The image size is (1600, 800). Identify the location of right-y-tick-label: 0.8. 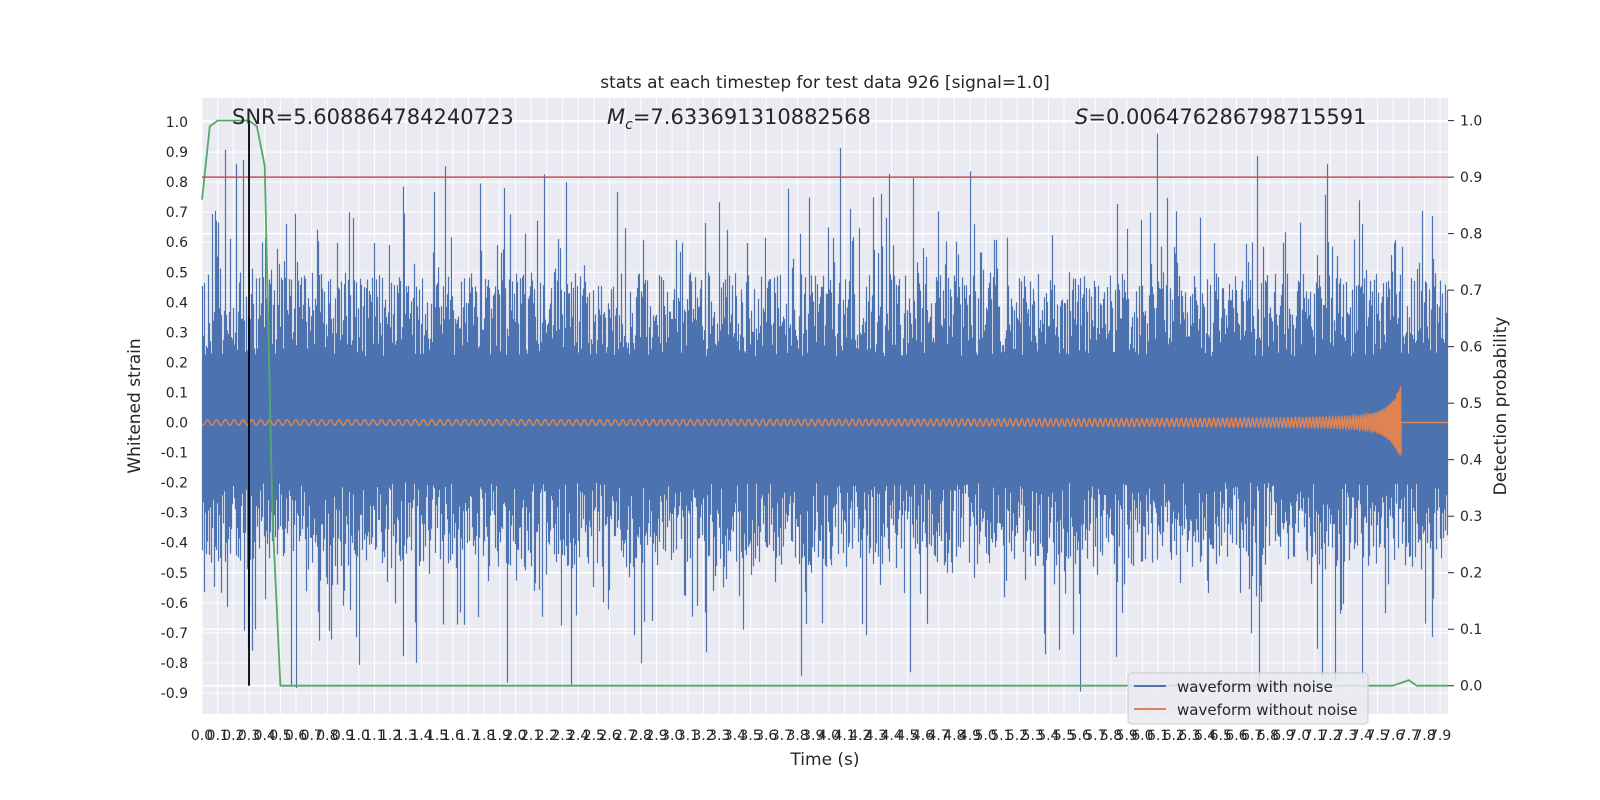
(1471, 235).